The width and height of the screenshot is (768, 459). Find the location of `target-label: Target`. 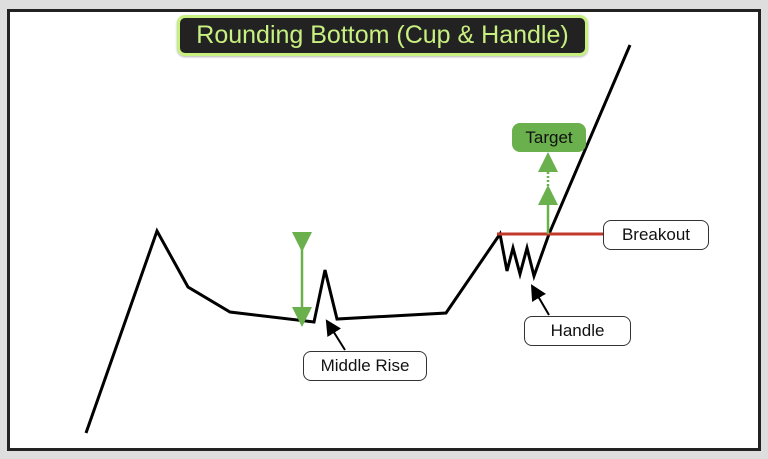

target-label: Target is located at coordinates (549, 137).